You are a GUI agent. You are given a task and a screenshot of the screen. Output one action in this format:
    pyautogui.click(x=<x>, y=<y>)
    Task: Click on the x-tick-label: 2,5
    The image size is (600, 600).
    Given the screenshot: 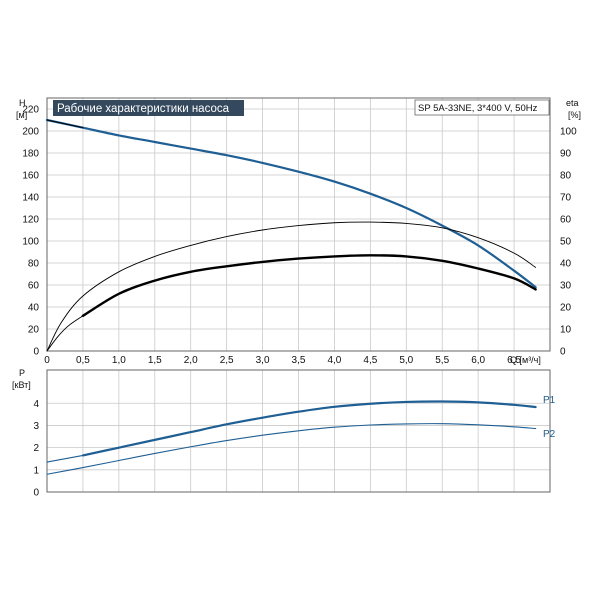 What is the action you would take?
    pyautogui.click(x=227, y=360)
    